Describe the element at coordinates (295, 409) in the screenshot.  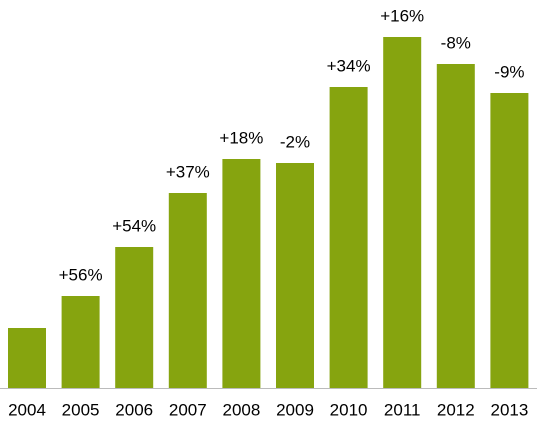
I see `x-tick-label: 2009` at that location.